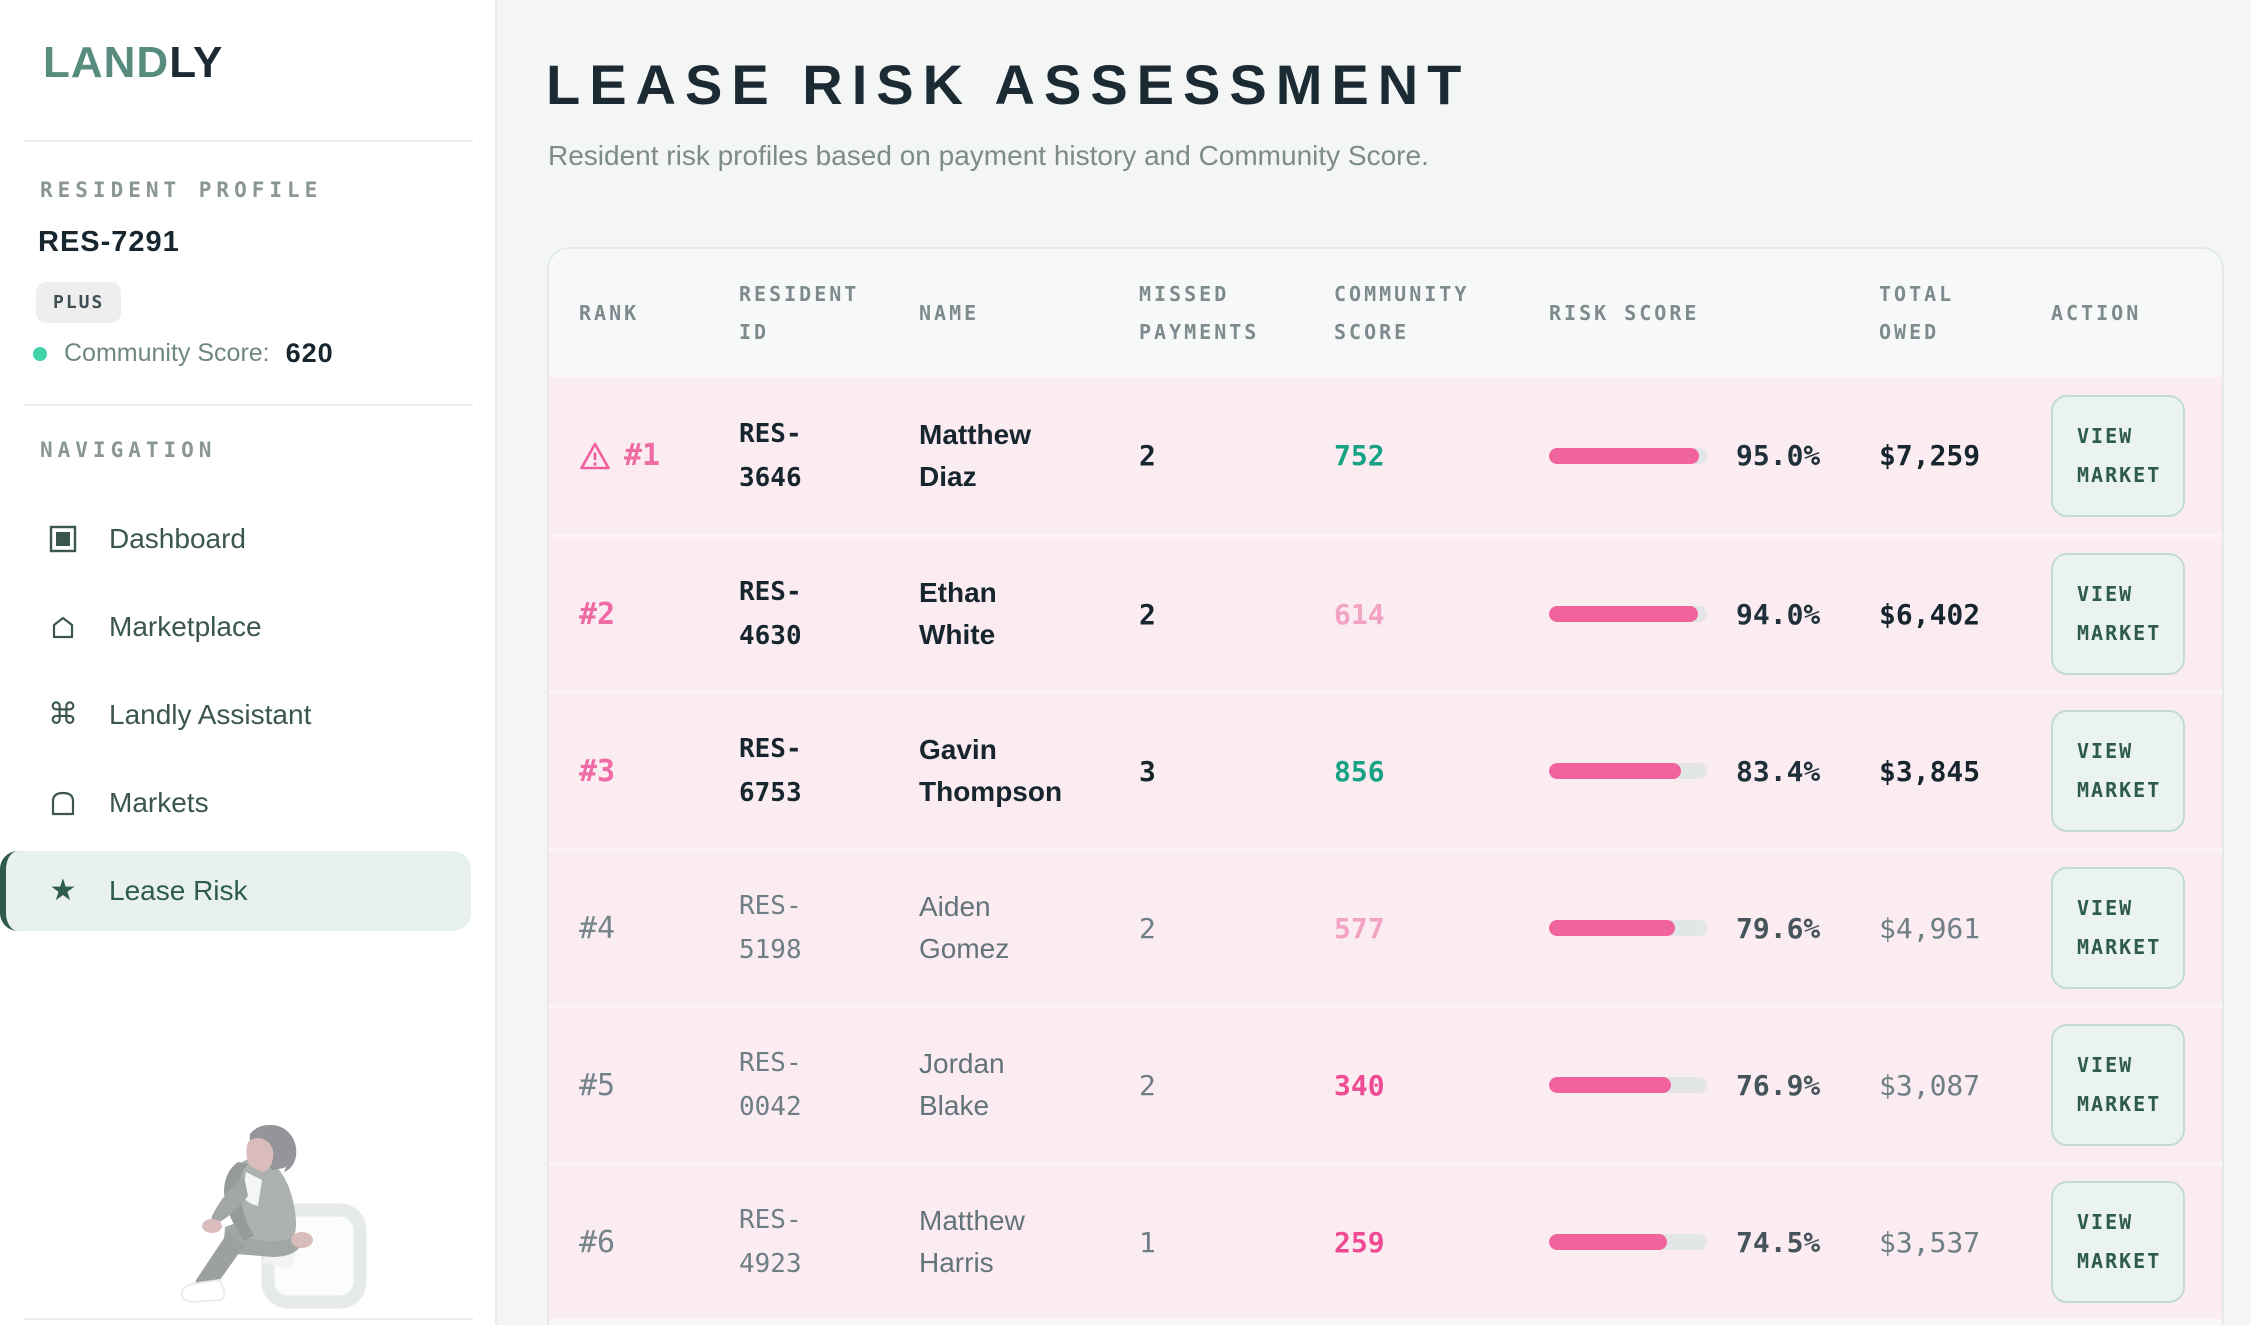 Image resolution: width=2251 pixels, height=1325 pixels. I want to click on community-score-value: 340, so click(1359, 1085).